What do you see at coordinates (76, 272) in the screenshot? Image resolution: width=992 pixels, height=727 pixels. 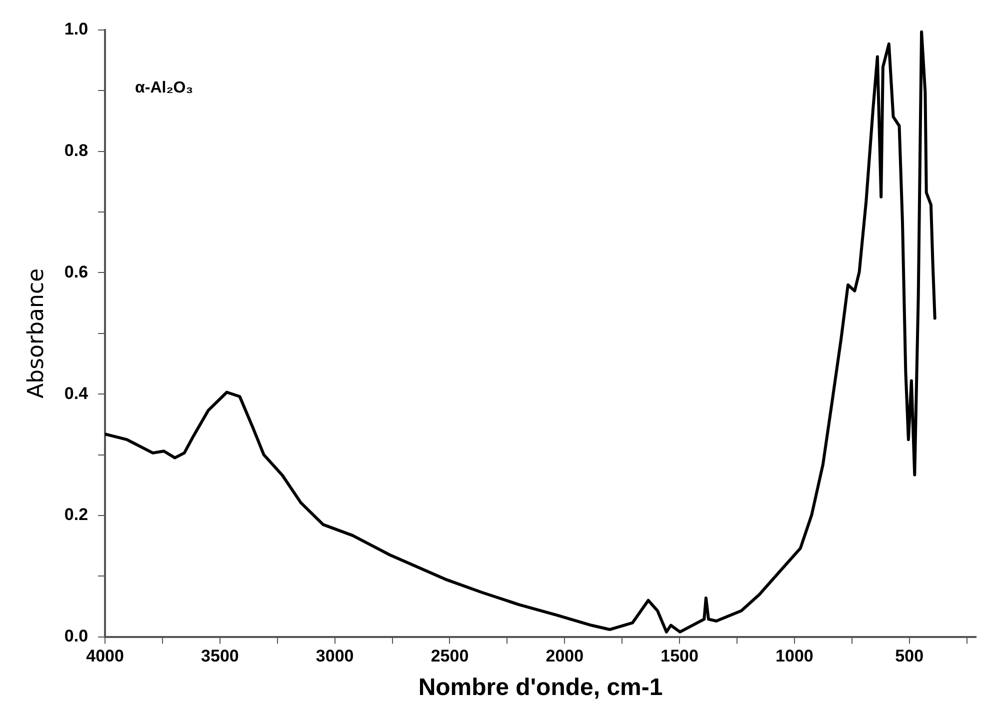 I see `y-tick-label: 0.6` at bounding box center [76, 272].